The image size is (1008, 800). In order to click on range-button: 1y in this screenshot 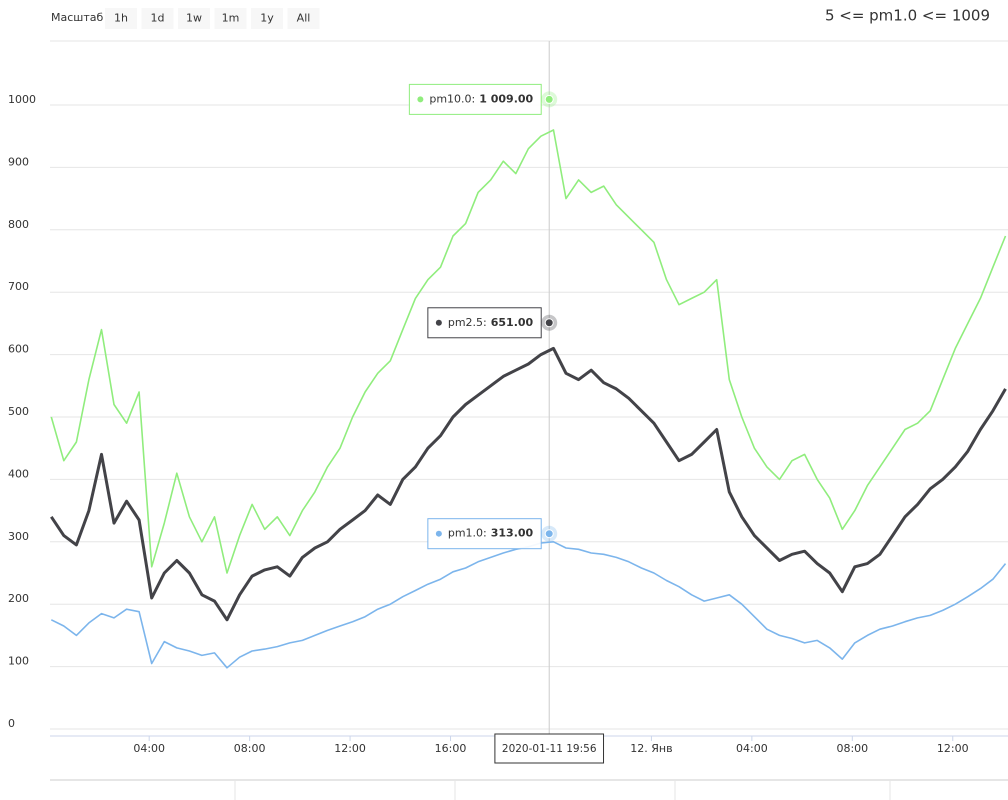, I will do `click(267, 18)`.